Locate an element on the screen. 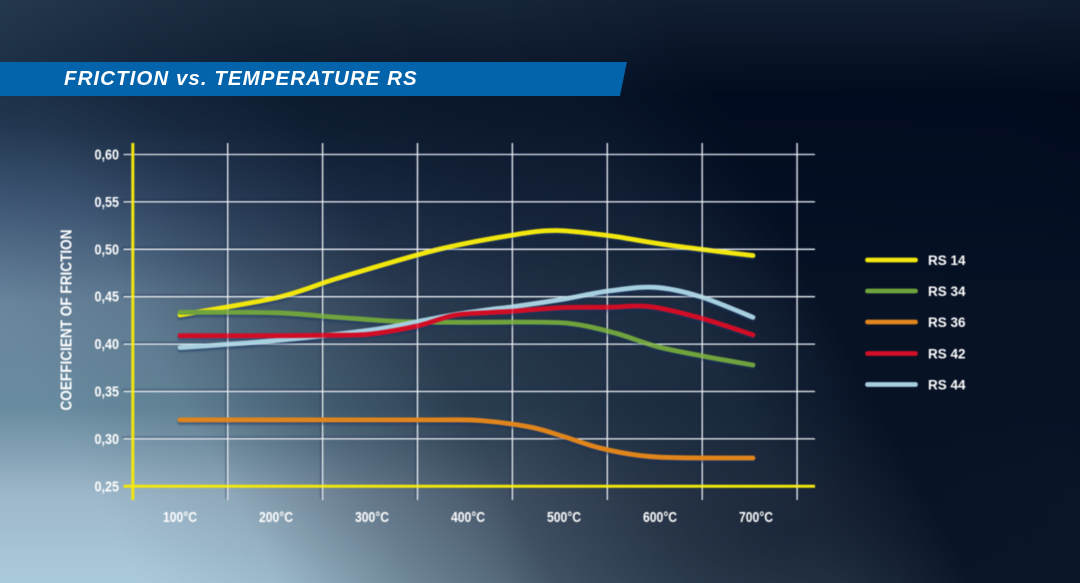  svg-text: 200°C is located at coordinates (276, 518).